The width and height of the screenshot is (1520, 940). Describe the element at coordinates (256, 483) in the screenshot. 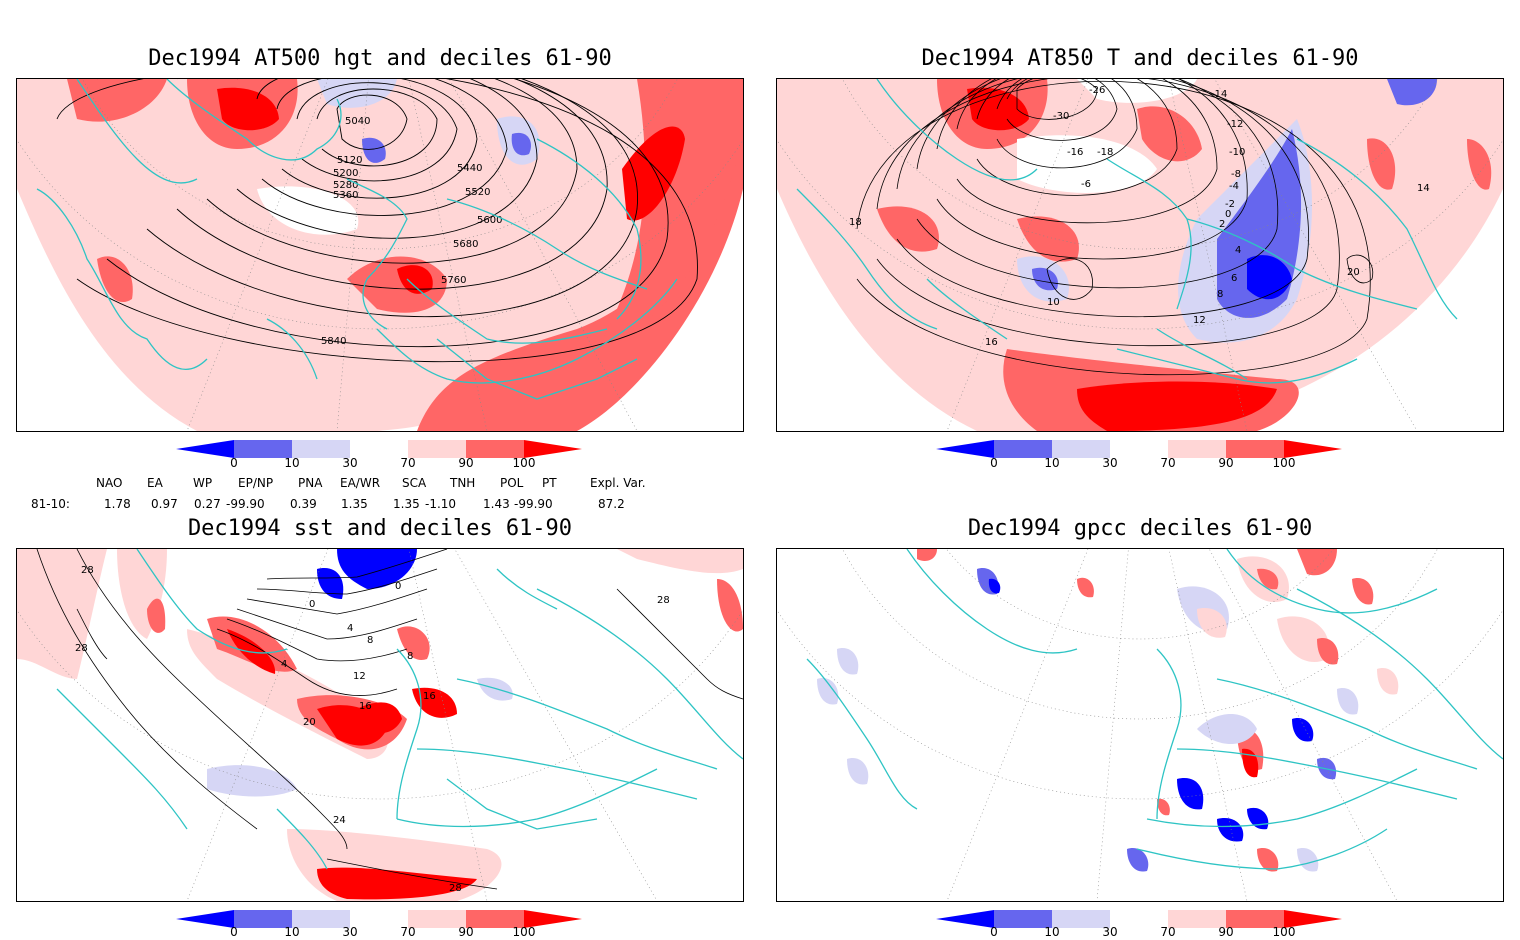

I see `index-header: EP/NP` at that location.